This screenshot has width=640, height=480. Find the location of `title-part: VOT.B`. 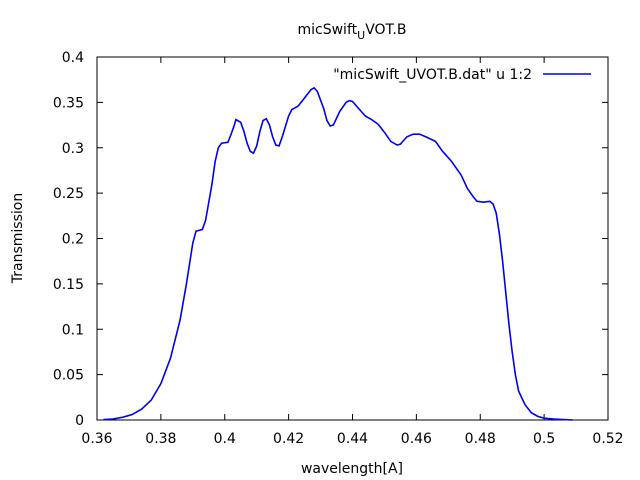

title-part: VOT.B is located at coordinates (385, 30).